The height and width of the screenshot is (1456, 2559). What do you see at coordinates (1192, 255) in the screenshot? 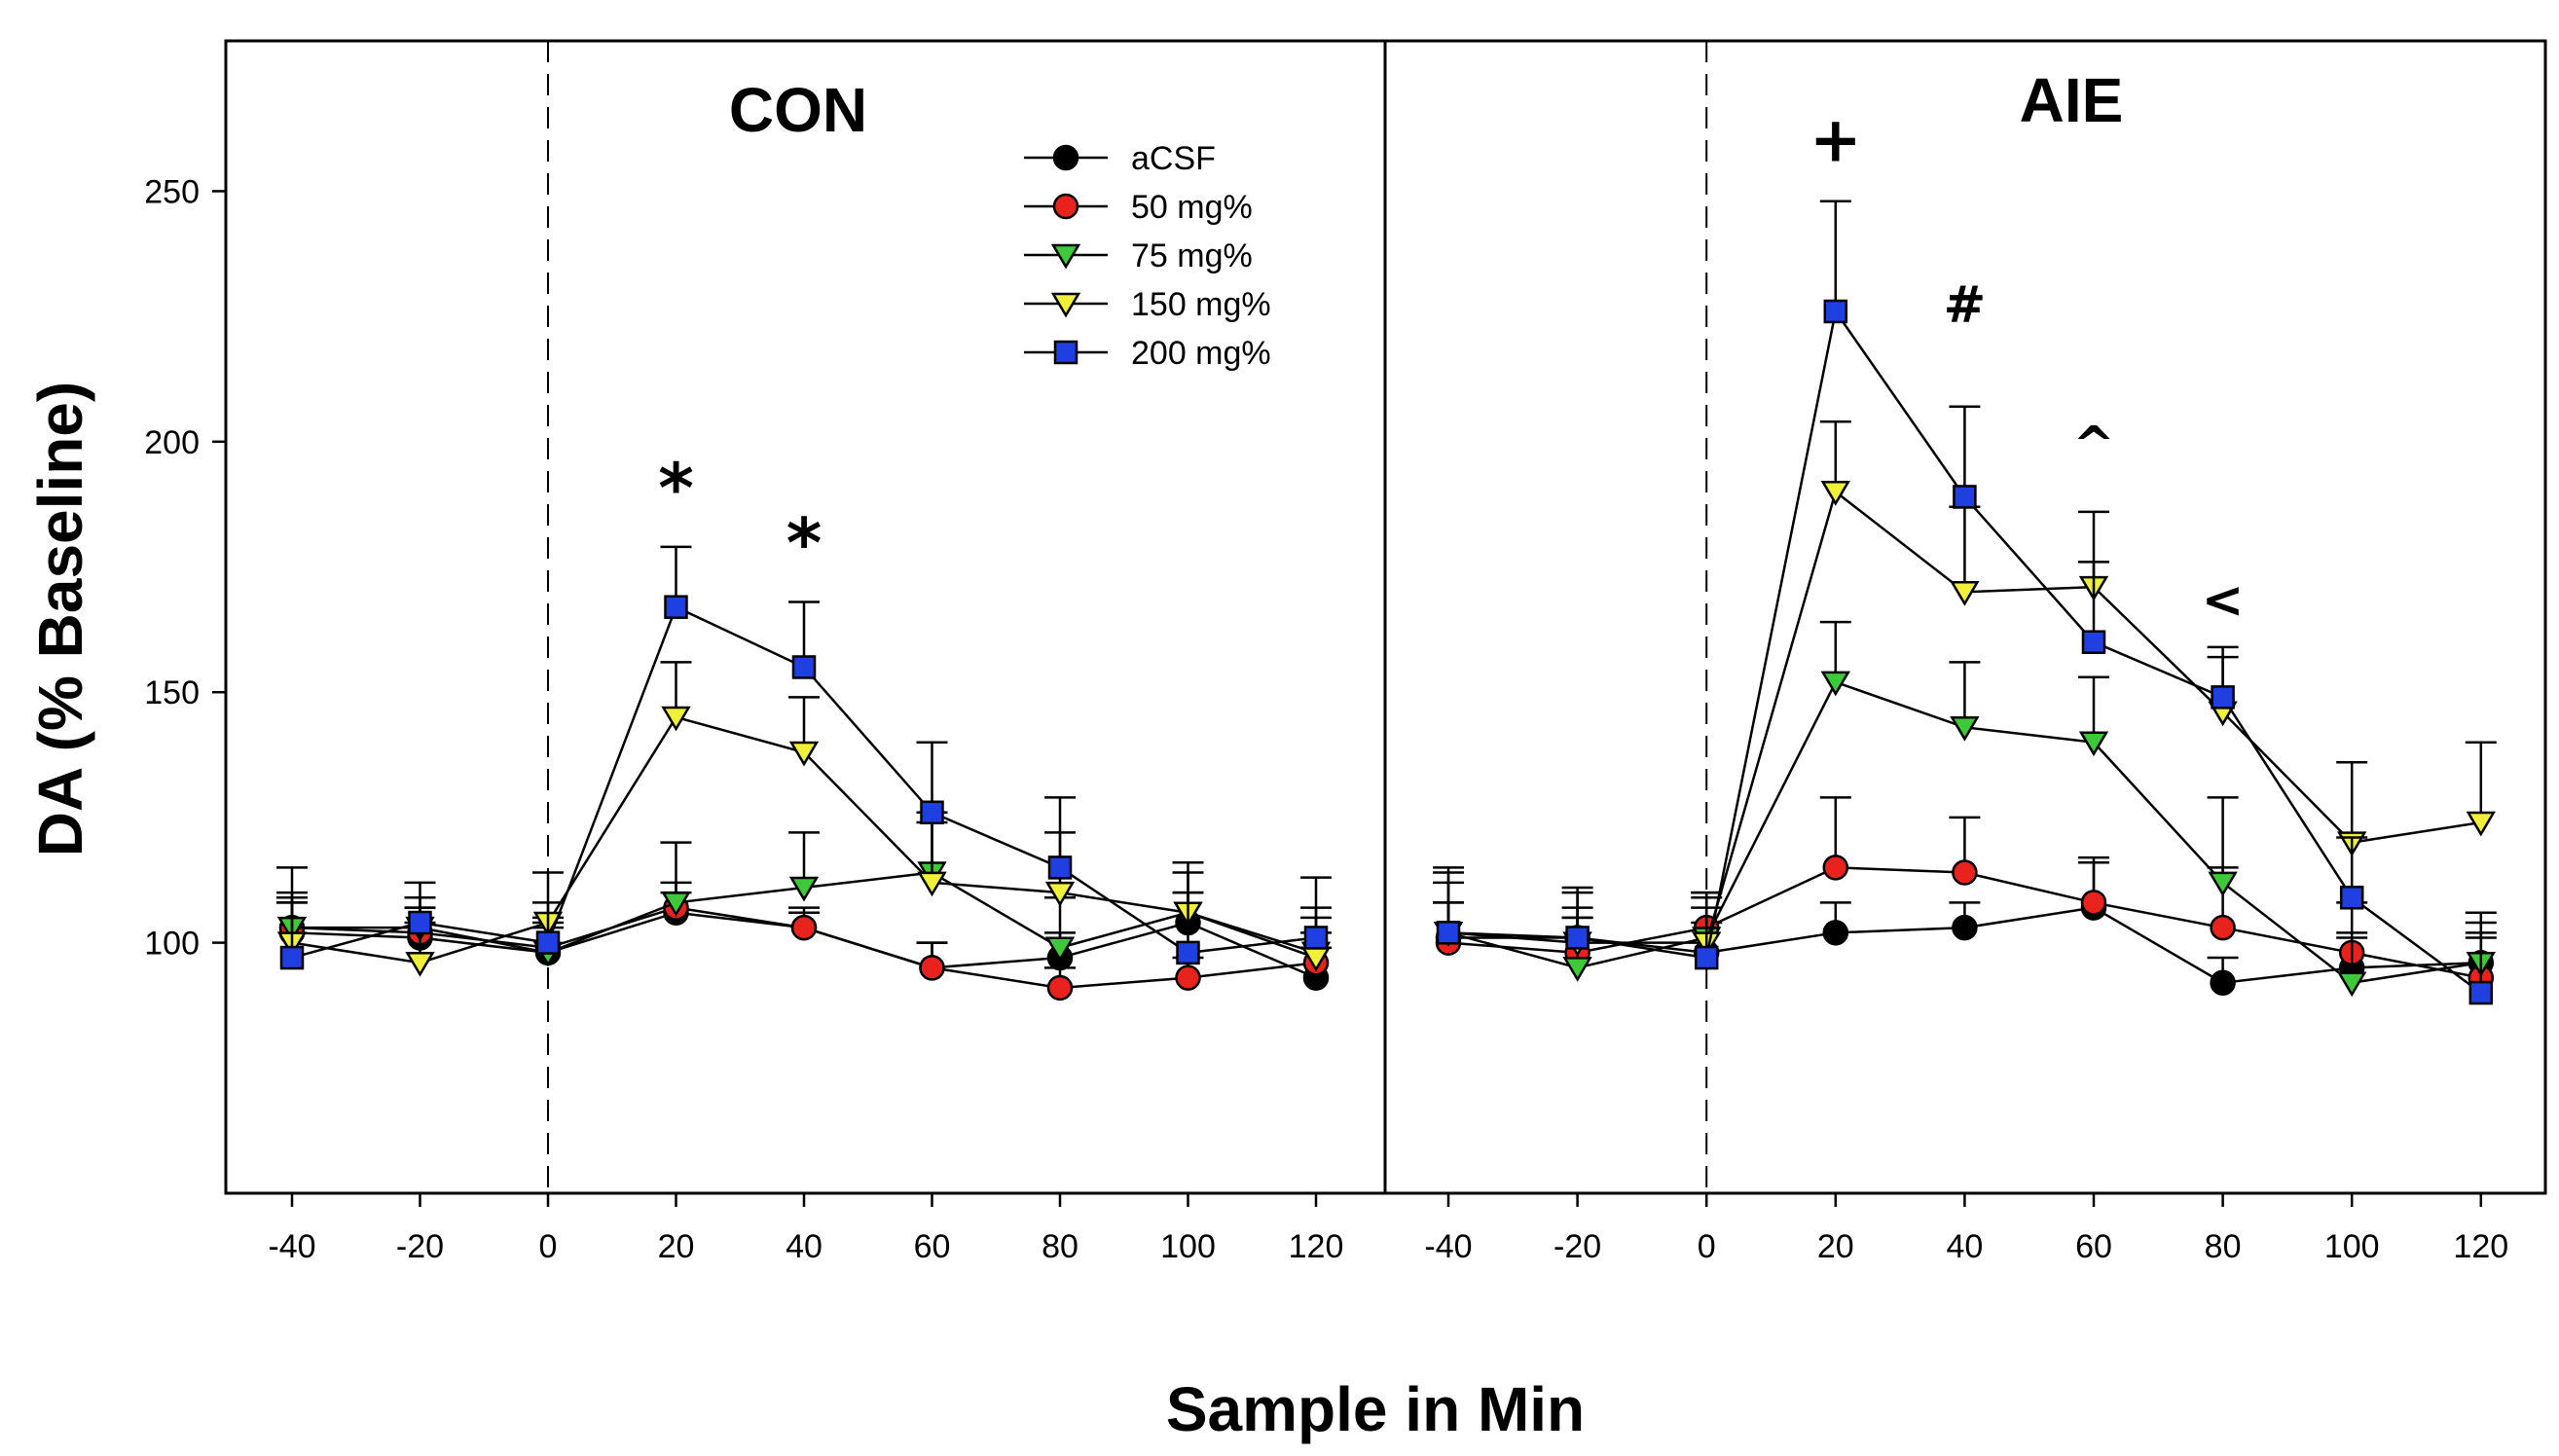
I see `legend-label: 75 mg%` at bounding box center [1192, 255].